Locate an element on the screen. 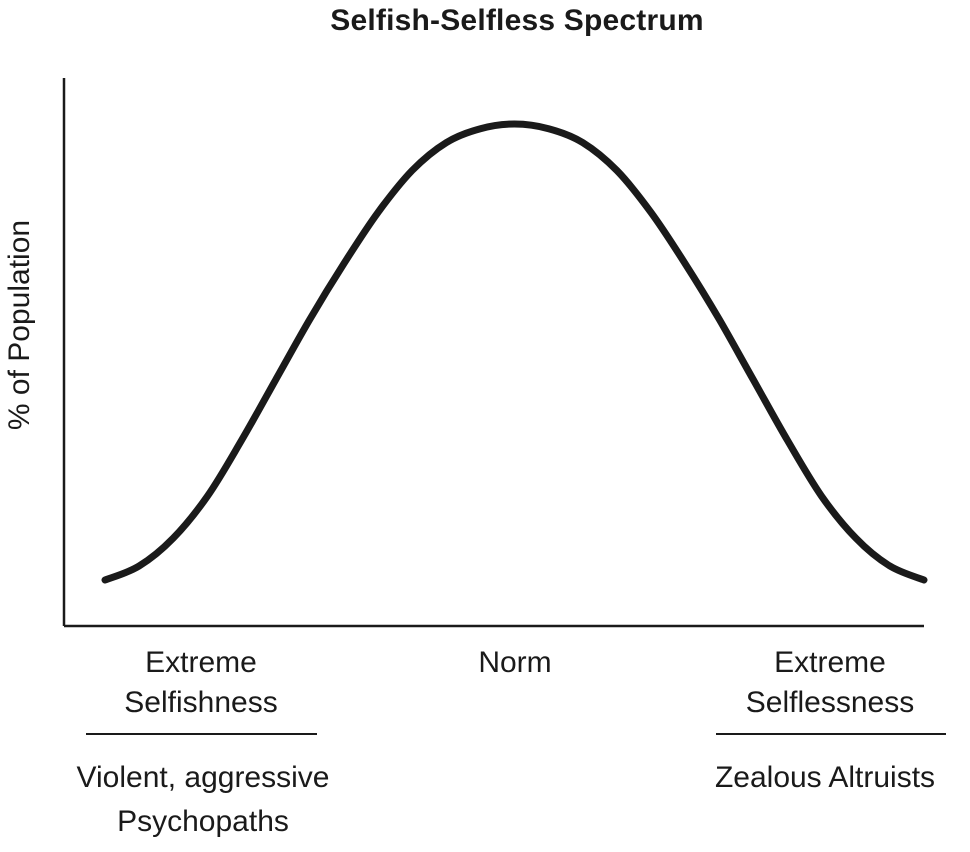 The width and height of the screenshot is (970, 852). category-description-left: Violent, aggressive Psychopaths is located at coordinates (203, 800).